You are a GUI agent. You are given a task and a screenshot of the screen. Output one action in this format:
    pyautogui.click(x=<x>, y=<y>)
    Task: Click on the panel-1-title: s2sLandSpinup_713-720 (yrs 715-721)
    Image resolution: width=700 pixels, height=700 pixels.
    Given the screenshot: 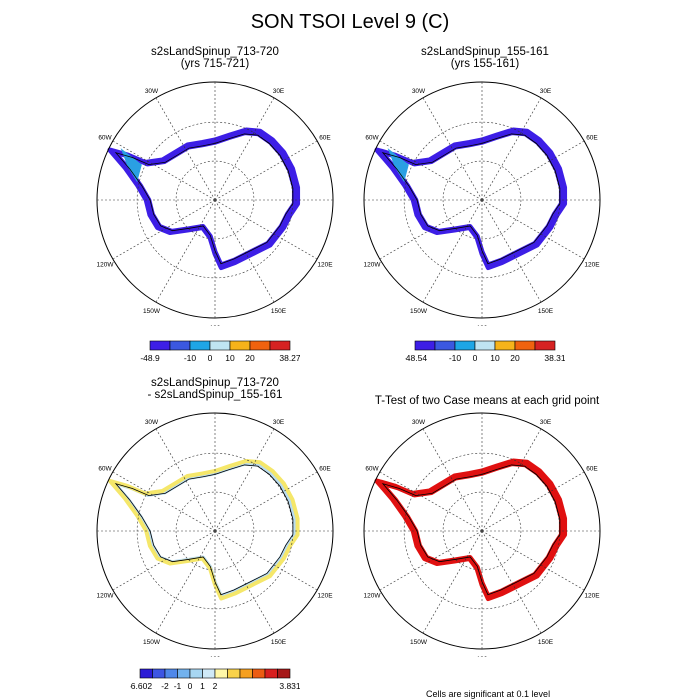 What is the action you would take?
    pyautogui.click(x=215, y=58)
    